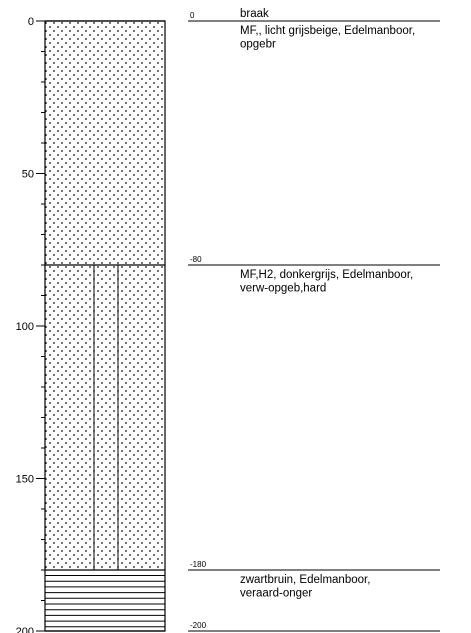 The width and height of the screenshot is (471, 633). Describe the element at coordinates (198, 564) in the screenshot. I see `boundary-depth-label: -180` at that location.